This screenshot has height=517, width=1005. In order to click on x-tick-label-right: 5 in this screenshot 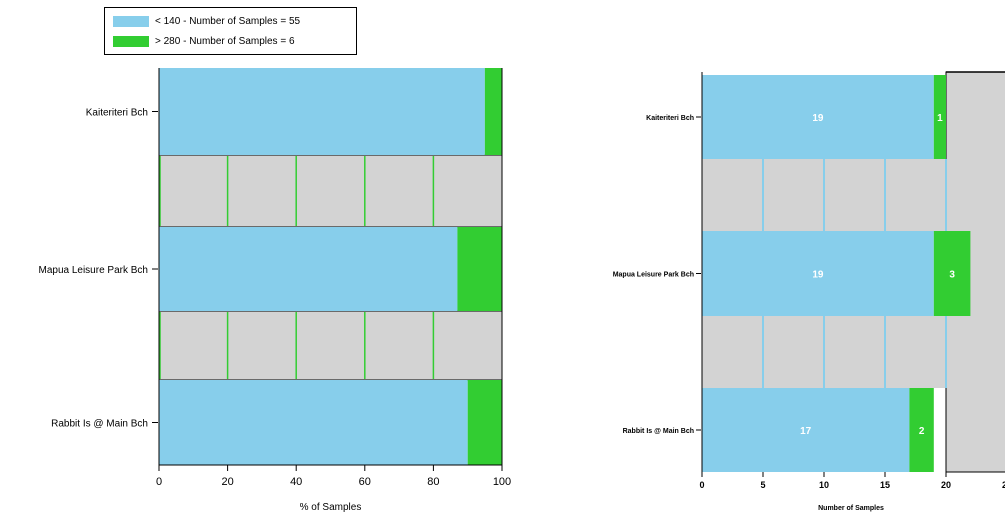, I will do `click(762, 485)`.